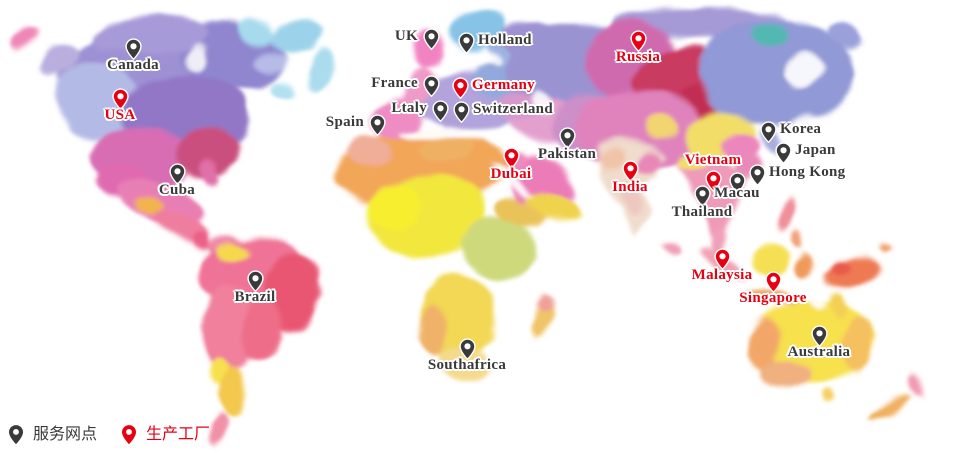 The height and width of the screenshot is (452, 960). I want to click on map-label-france: France, so click(394, 83).